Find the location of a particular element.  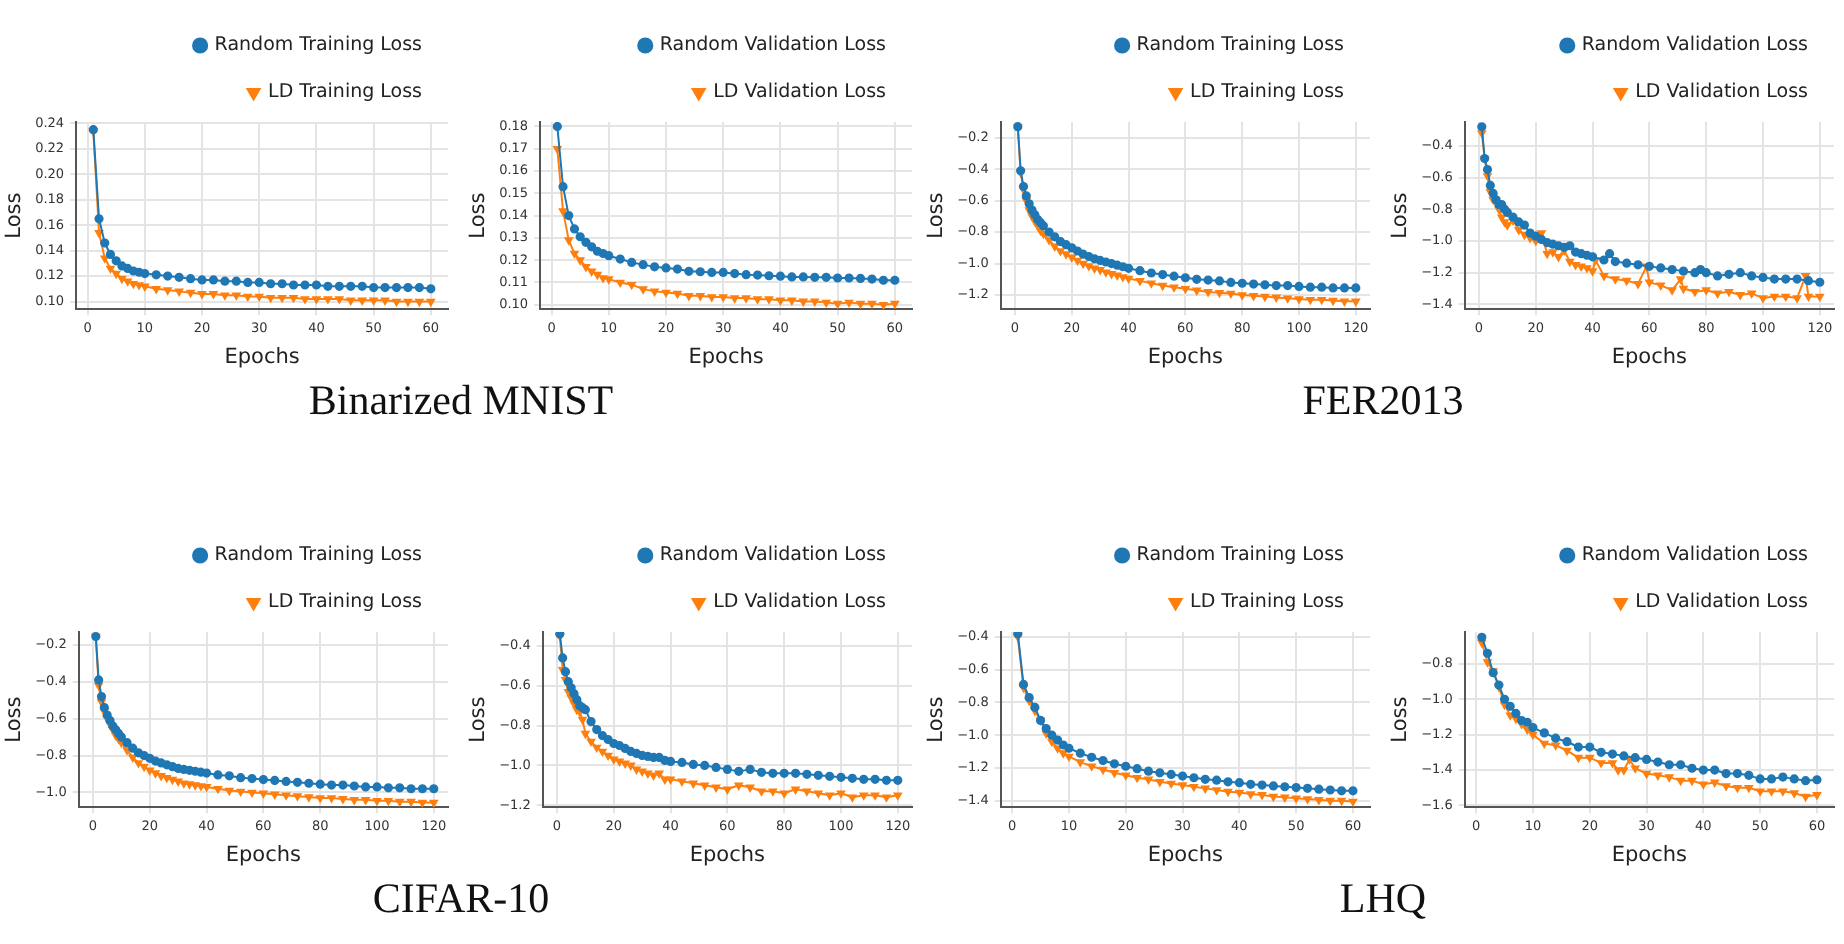

text: Binarized MNIST is located at coordinates (461, 401).